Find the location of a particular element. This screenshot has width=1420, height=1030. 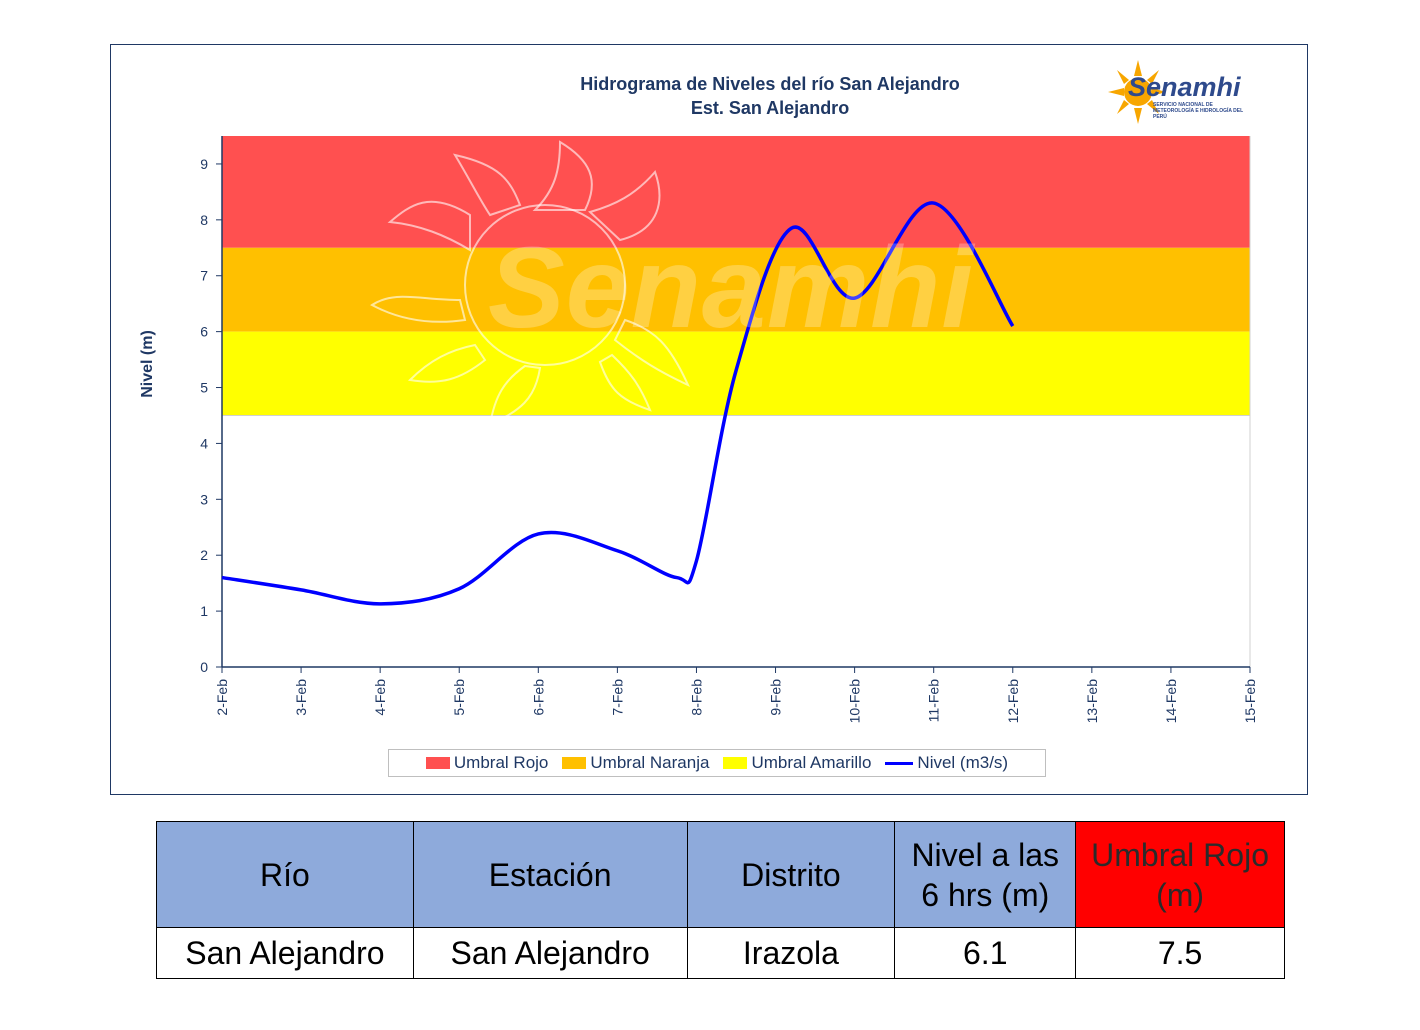

legend-item-naranja: Umbral Naranja is located at coordinates (635, 763).